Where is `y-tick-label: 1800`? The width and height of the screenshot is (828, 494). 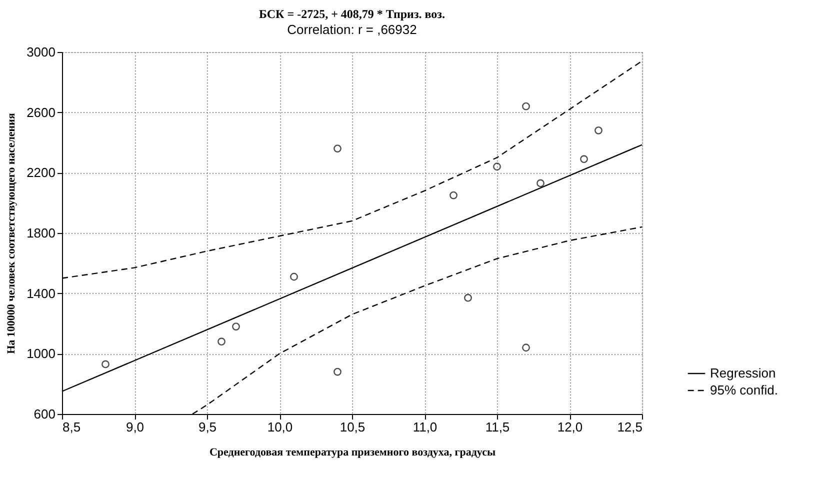 y-tick-label: 1800 is located at coordinates (41, 233).